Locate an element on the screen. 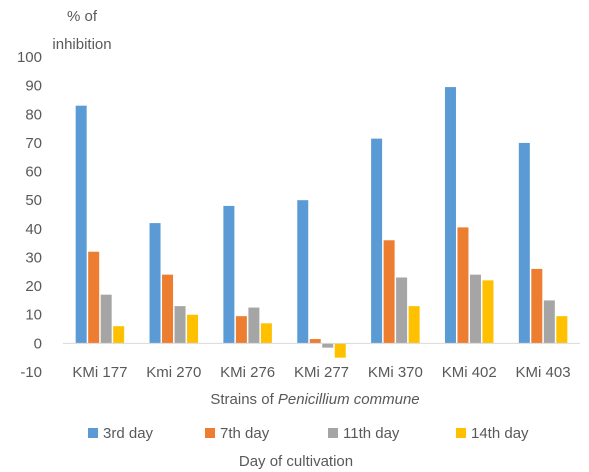 The image size is (589, 472). y-tick-label: 10 is located at coordinates (33, 315).